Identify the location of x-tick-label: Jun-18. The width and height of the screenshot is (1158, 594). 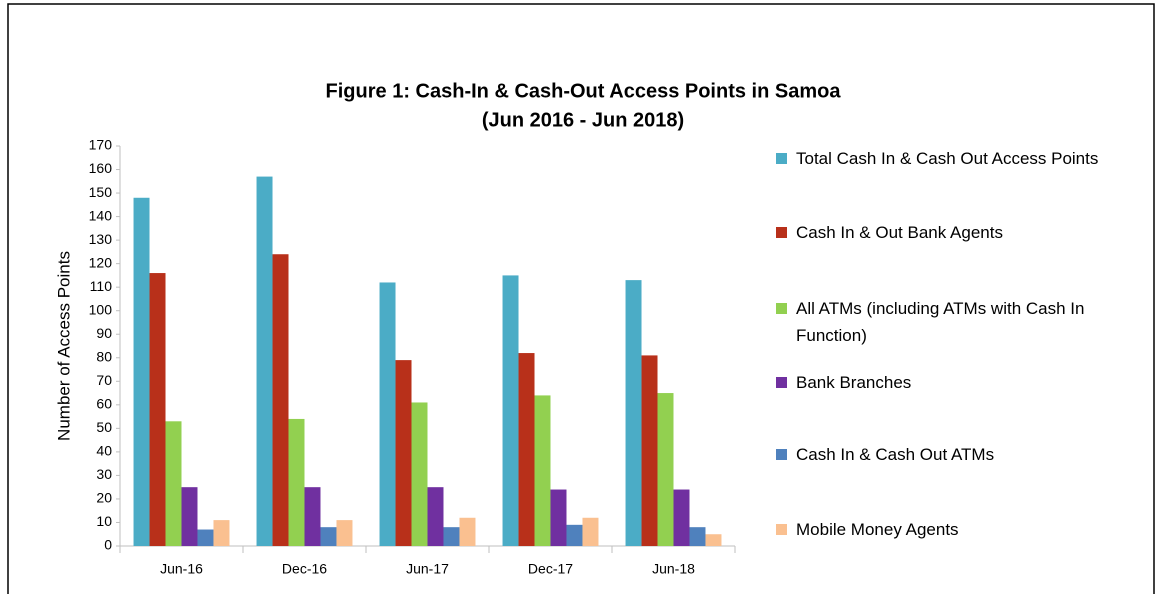
(673, 569).